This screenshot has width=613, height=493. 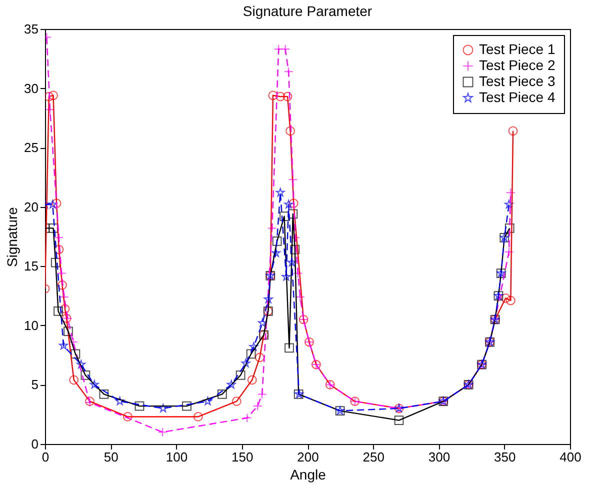 What do you see at coordinates (31, 29) in the screenshot?
I see `y-tick-label: 35` at bounding box center [31, 29].